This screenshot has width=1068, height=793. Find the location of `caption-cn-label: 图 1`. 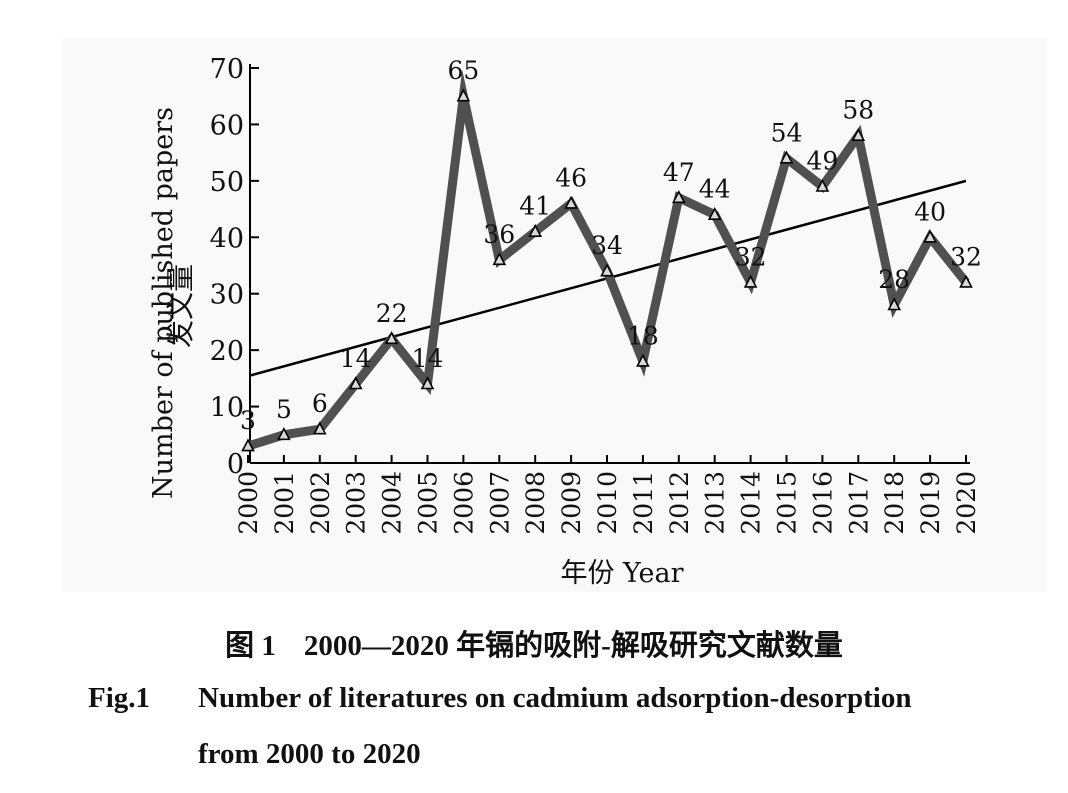

caption-cn-label: 图 1 is located at coordinates (250, 646).